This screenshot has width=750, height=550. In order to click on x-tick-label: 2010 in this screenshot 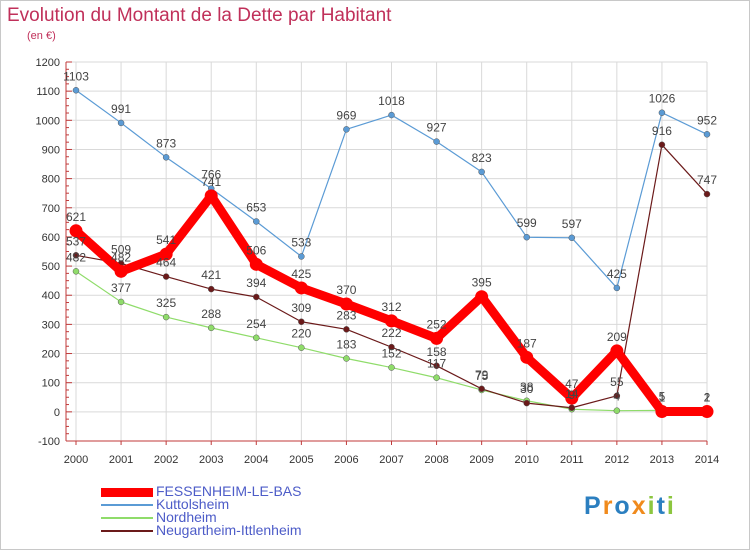, I will do `click(526, 460)`.